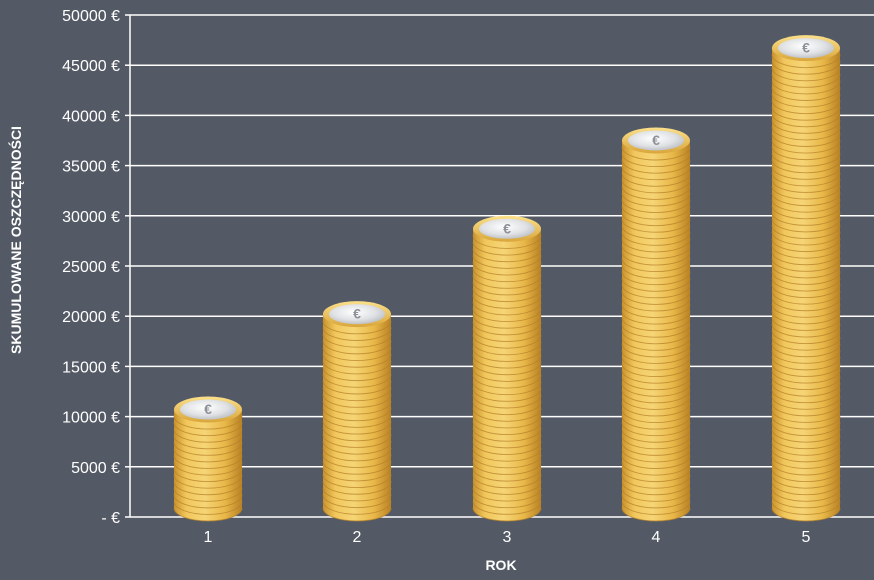 The width and height of the screenshot is (874, 580). I want to click on y-tick-label: - €, so click(110, 518).